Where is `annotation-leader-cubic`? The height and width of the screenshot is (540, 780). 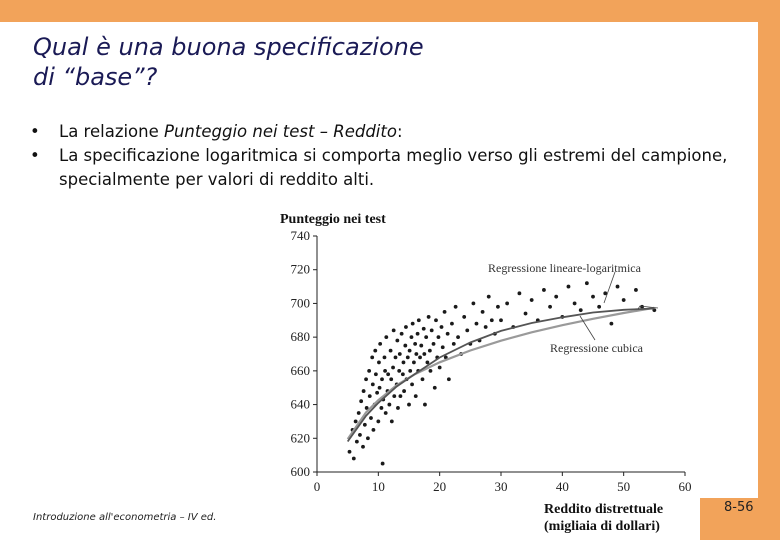 annotation-leader-cubic is located at coordinates (587, 328).